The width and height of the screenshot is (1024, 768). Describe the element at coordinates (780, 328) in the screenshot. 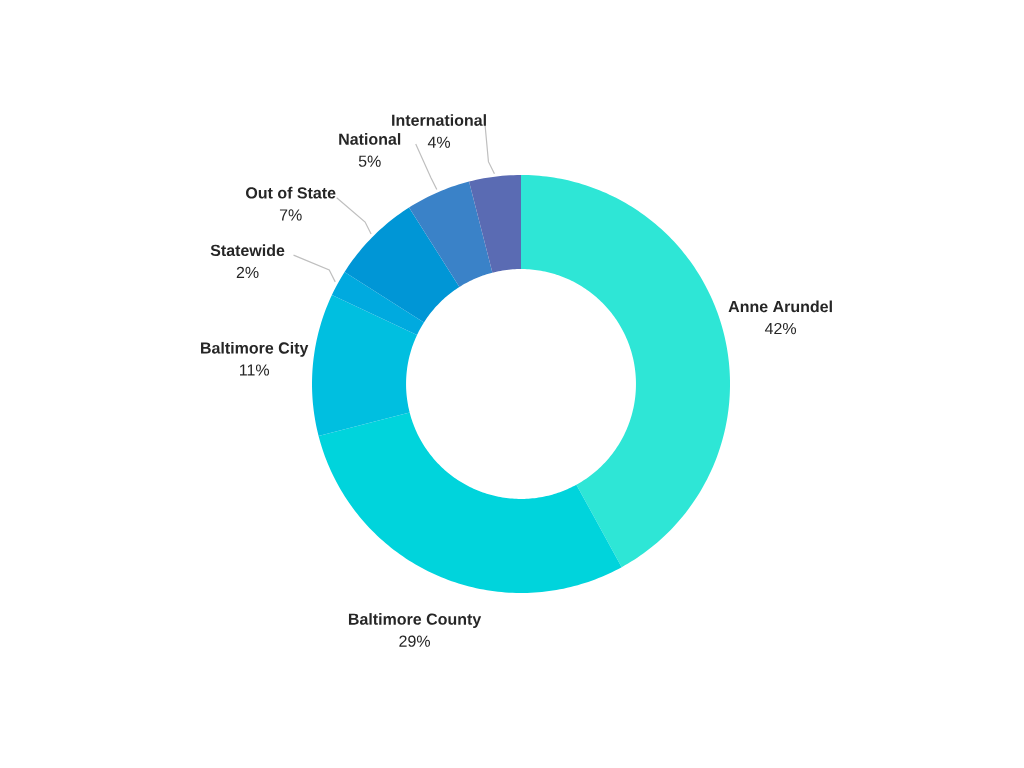

I see `data-label: 42%` at that location.